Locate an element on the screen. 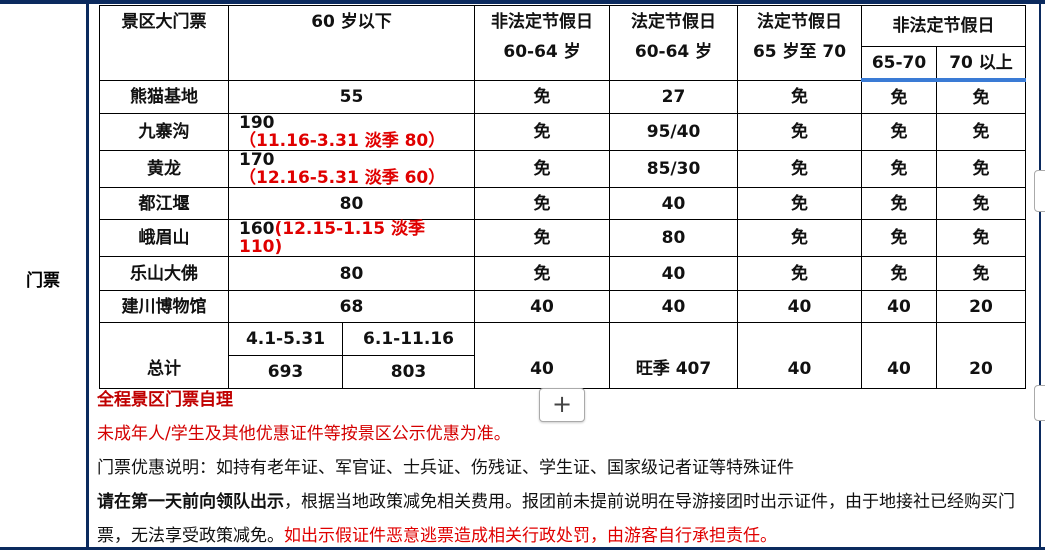  price-c5b: 20 is located at coordinates (981, 306).